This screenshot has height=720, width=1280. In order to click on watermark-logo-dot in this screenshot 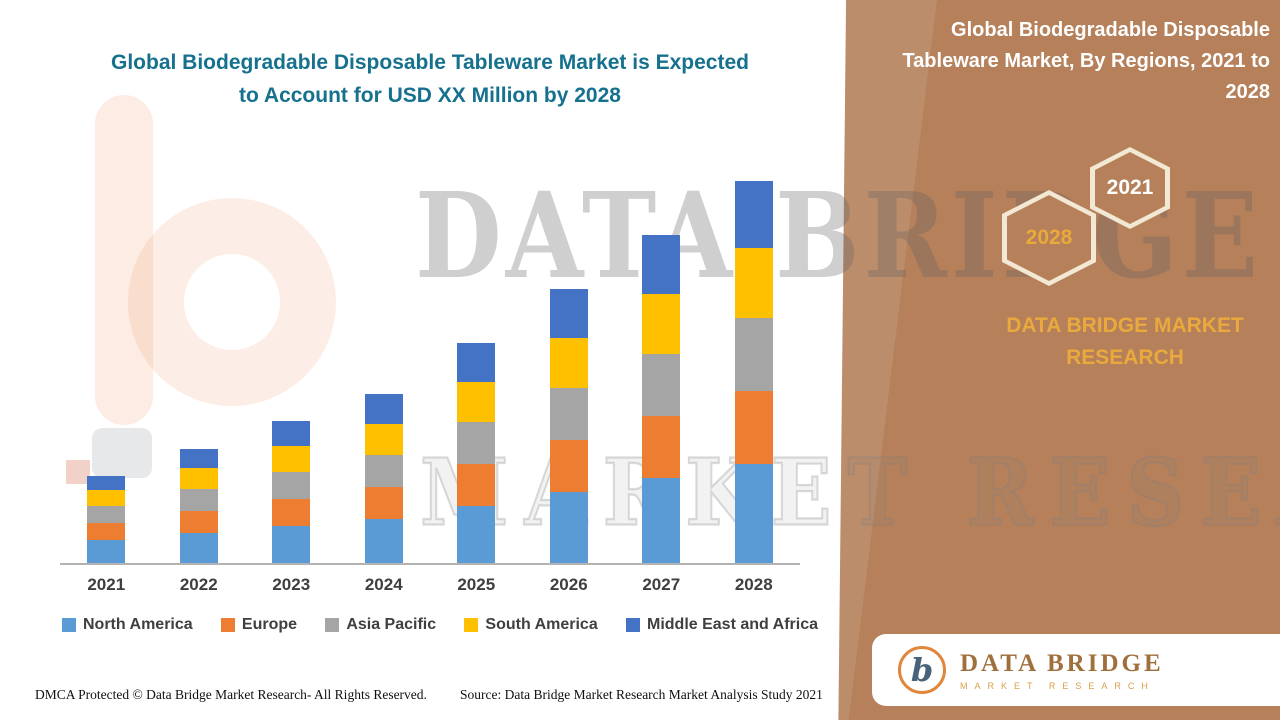, I will do `click(78, 472)`.